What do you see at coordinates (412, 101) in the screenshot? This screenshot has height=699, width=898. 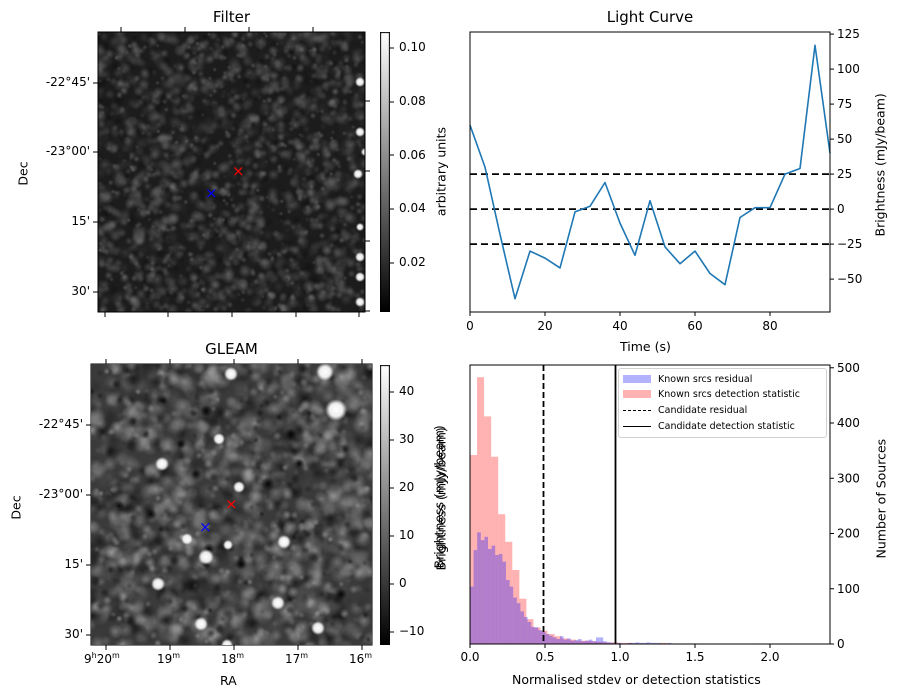 I see `filter-cbar-tick: 0.08` at bounding box center [412, 101].